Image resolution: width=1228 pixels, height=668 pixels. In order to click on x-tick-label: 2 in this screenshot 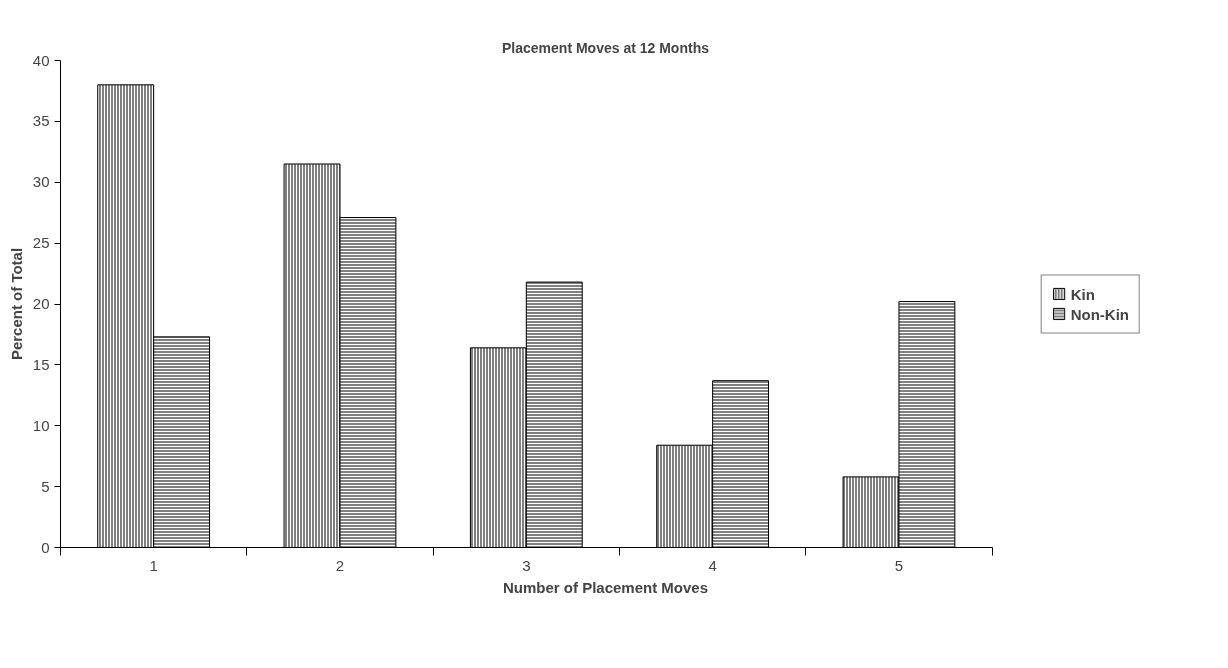, I will do `click(340, 565)`.